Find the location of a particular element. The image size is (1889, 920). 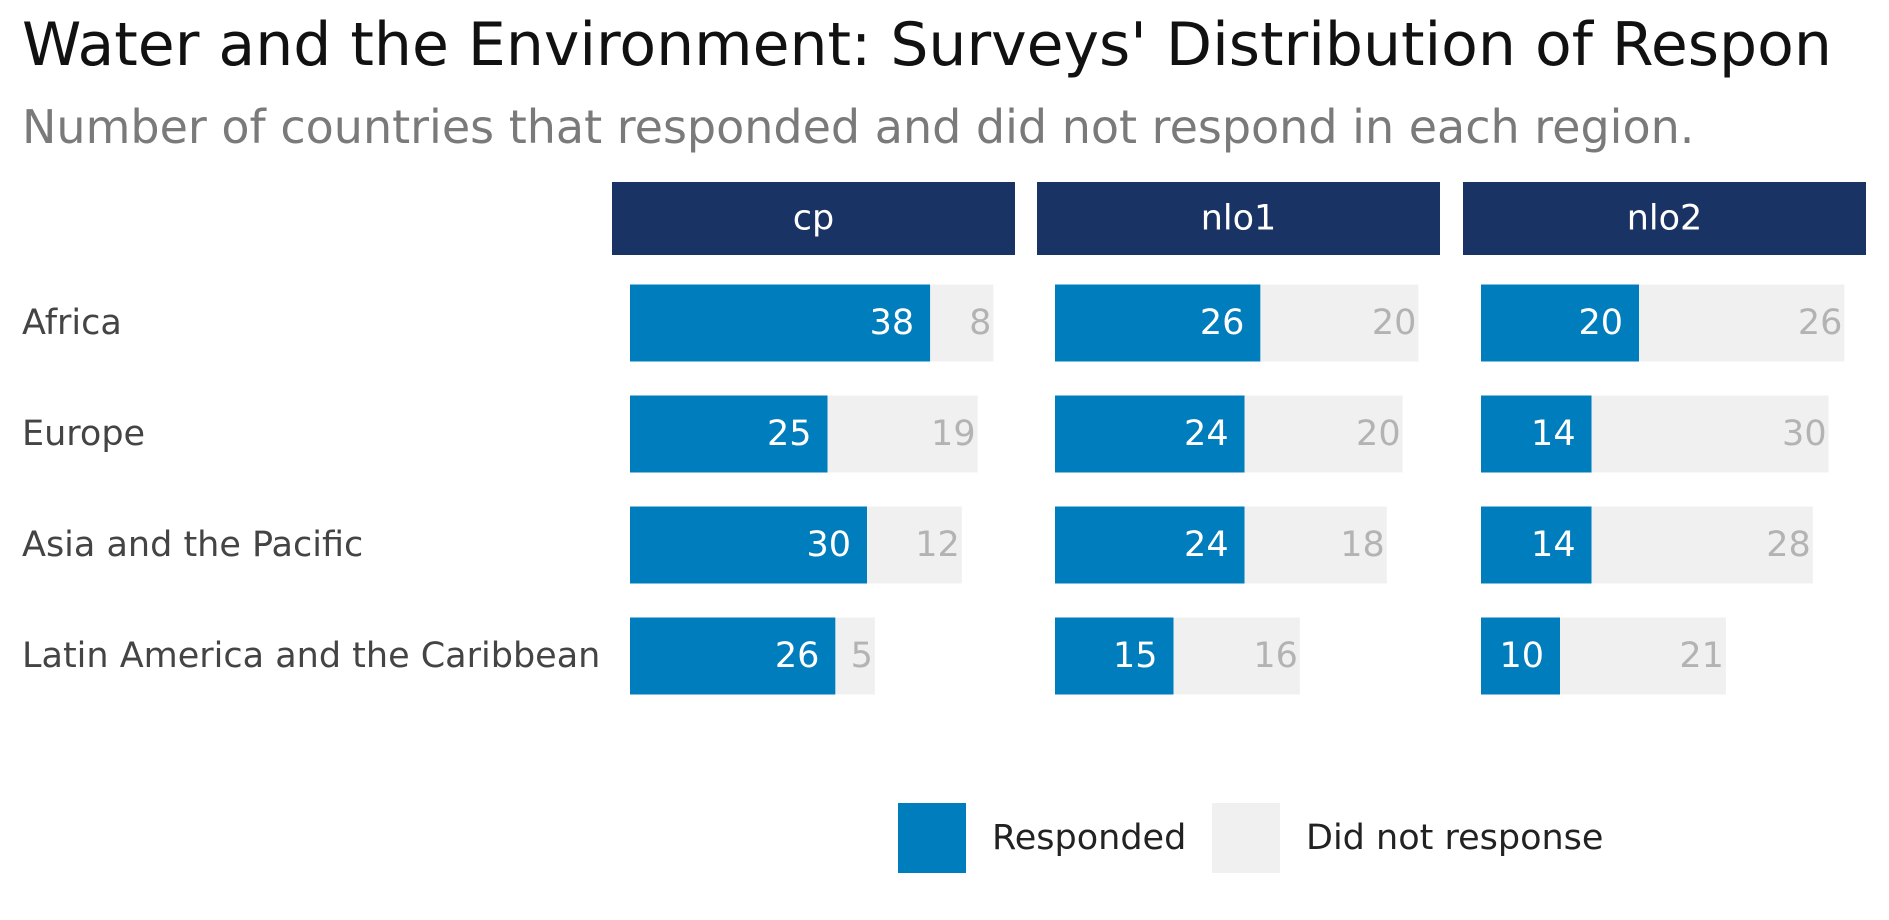

bar-not-responded-cp-europe is located at coordinates (902, 434).